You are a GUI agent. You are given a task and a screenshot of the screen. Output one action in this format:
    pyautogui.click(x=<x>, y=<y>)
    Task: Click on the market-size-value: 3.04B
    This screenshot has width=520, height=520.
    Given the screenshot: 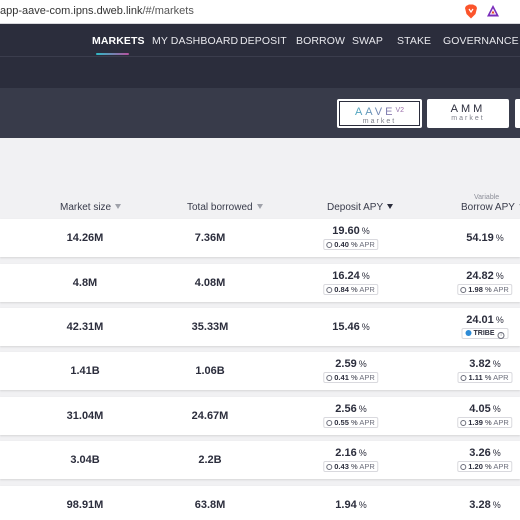 What is the action you would take?
    pyautogui.click(x=85, y=460)
    